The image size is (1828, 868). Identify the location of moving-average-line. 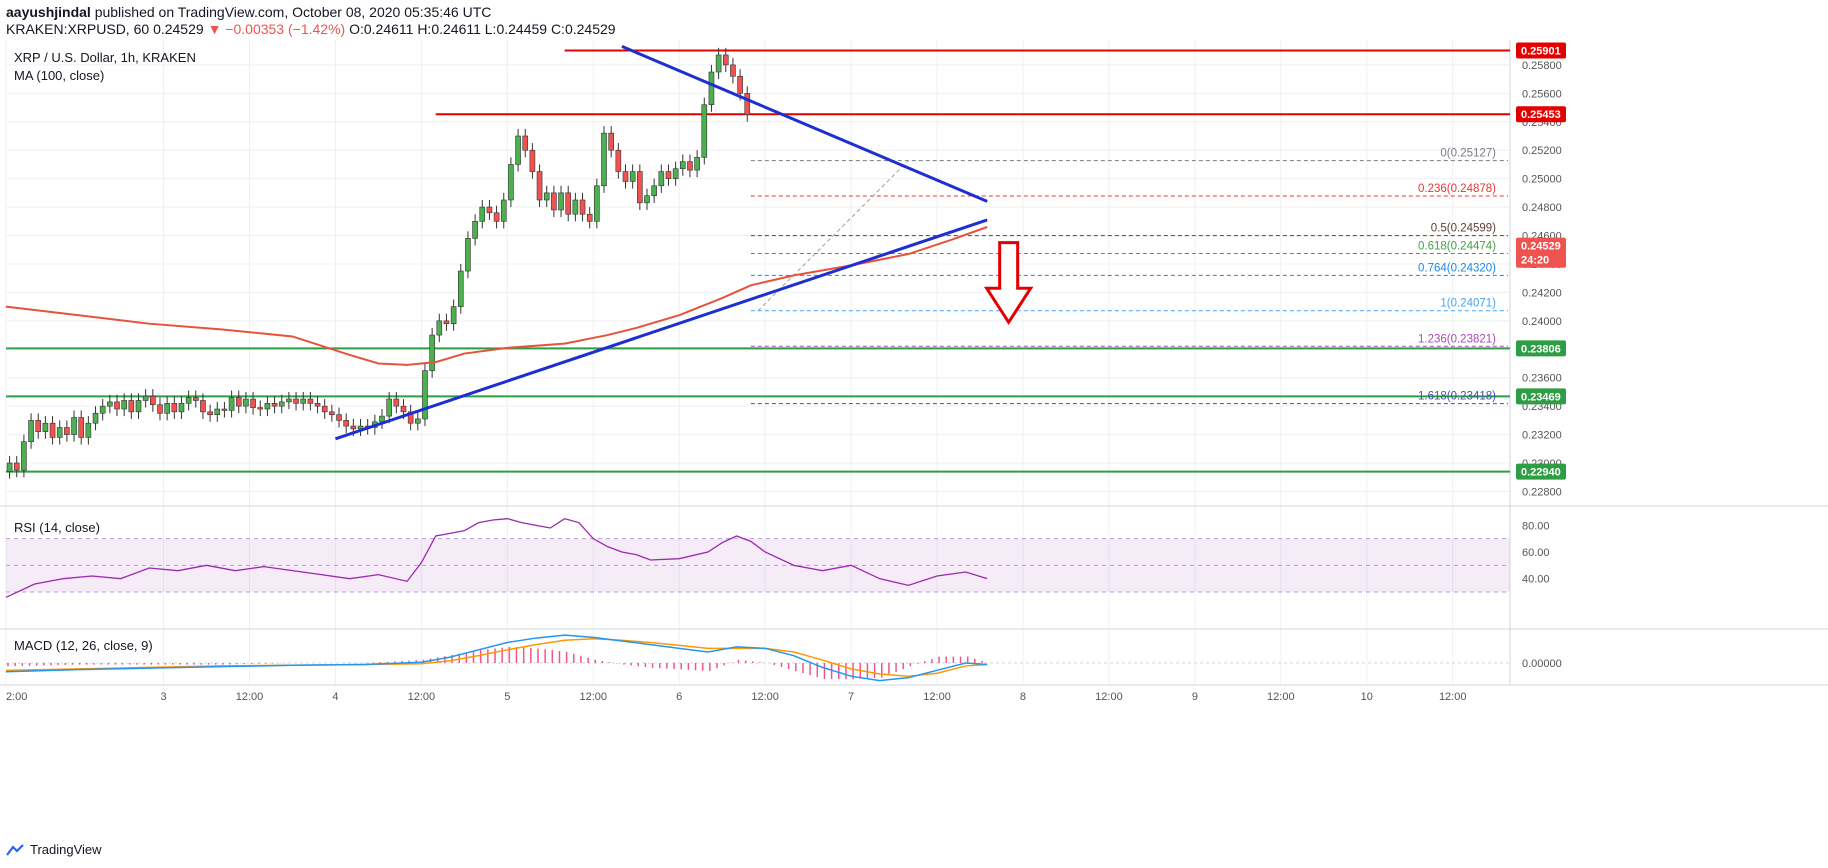
(496, 296).